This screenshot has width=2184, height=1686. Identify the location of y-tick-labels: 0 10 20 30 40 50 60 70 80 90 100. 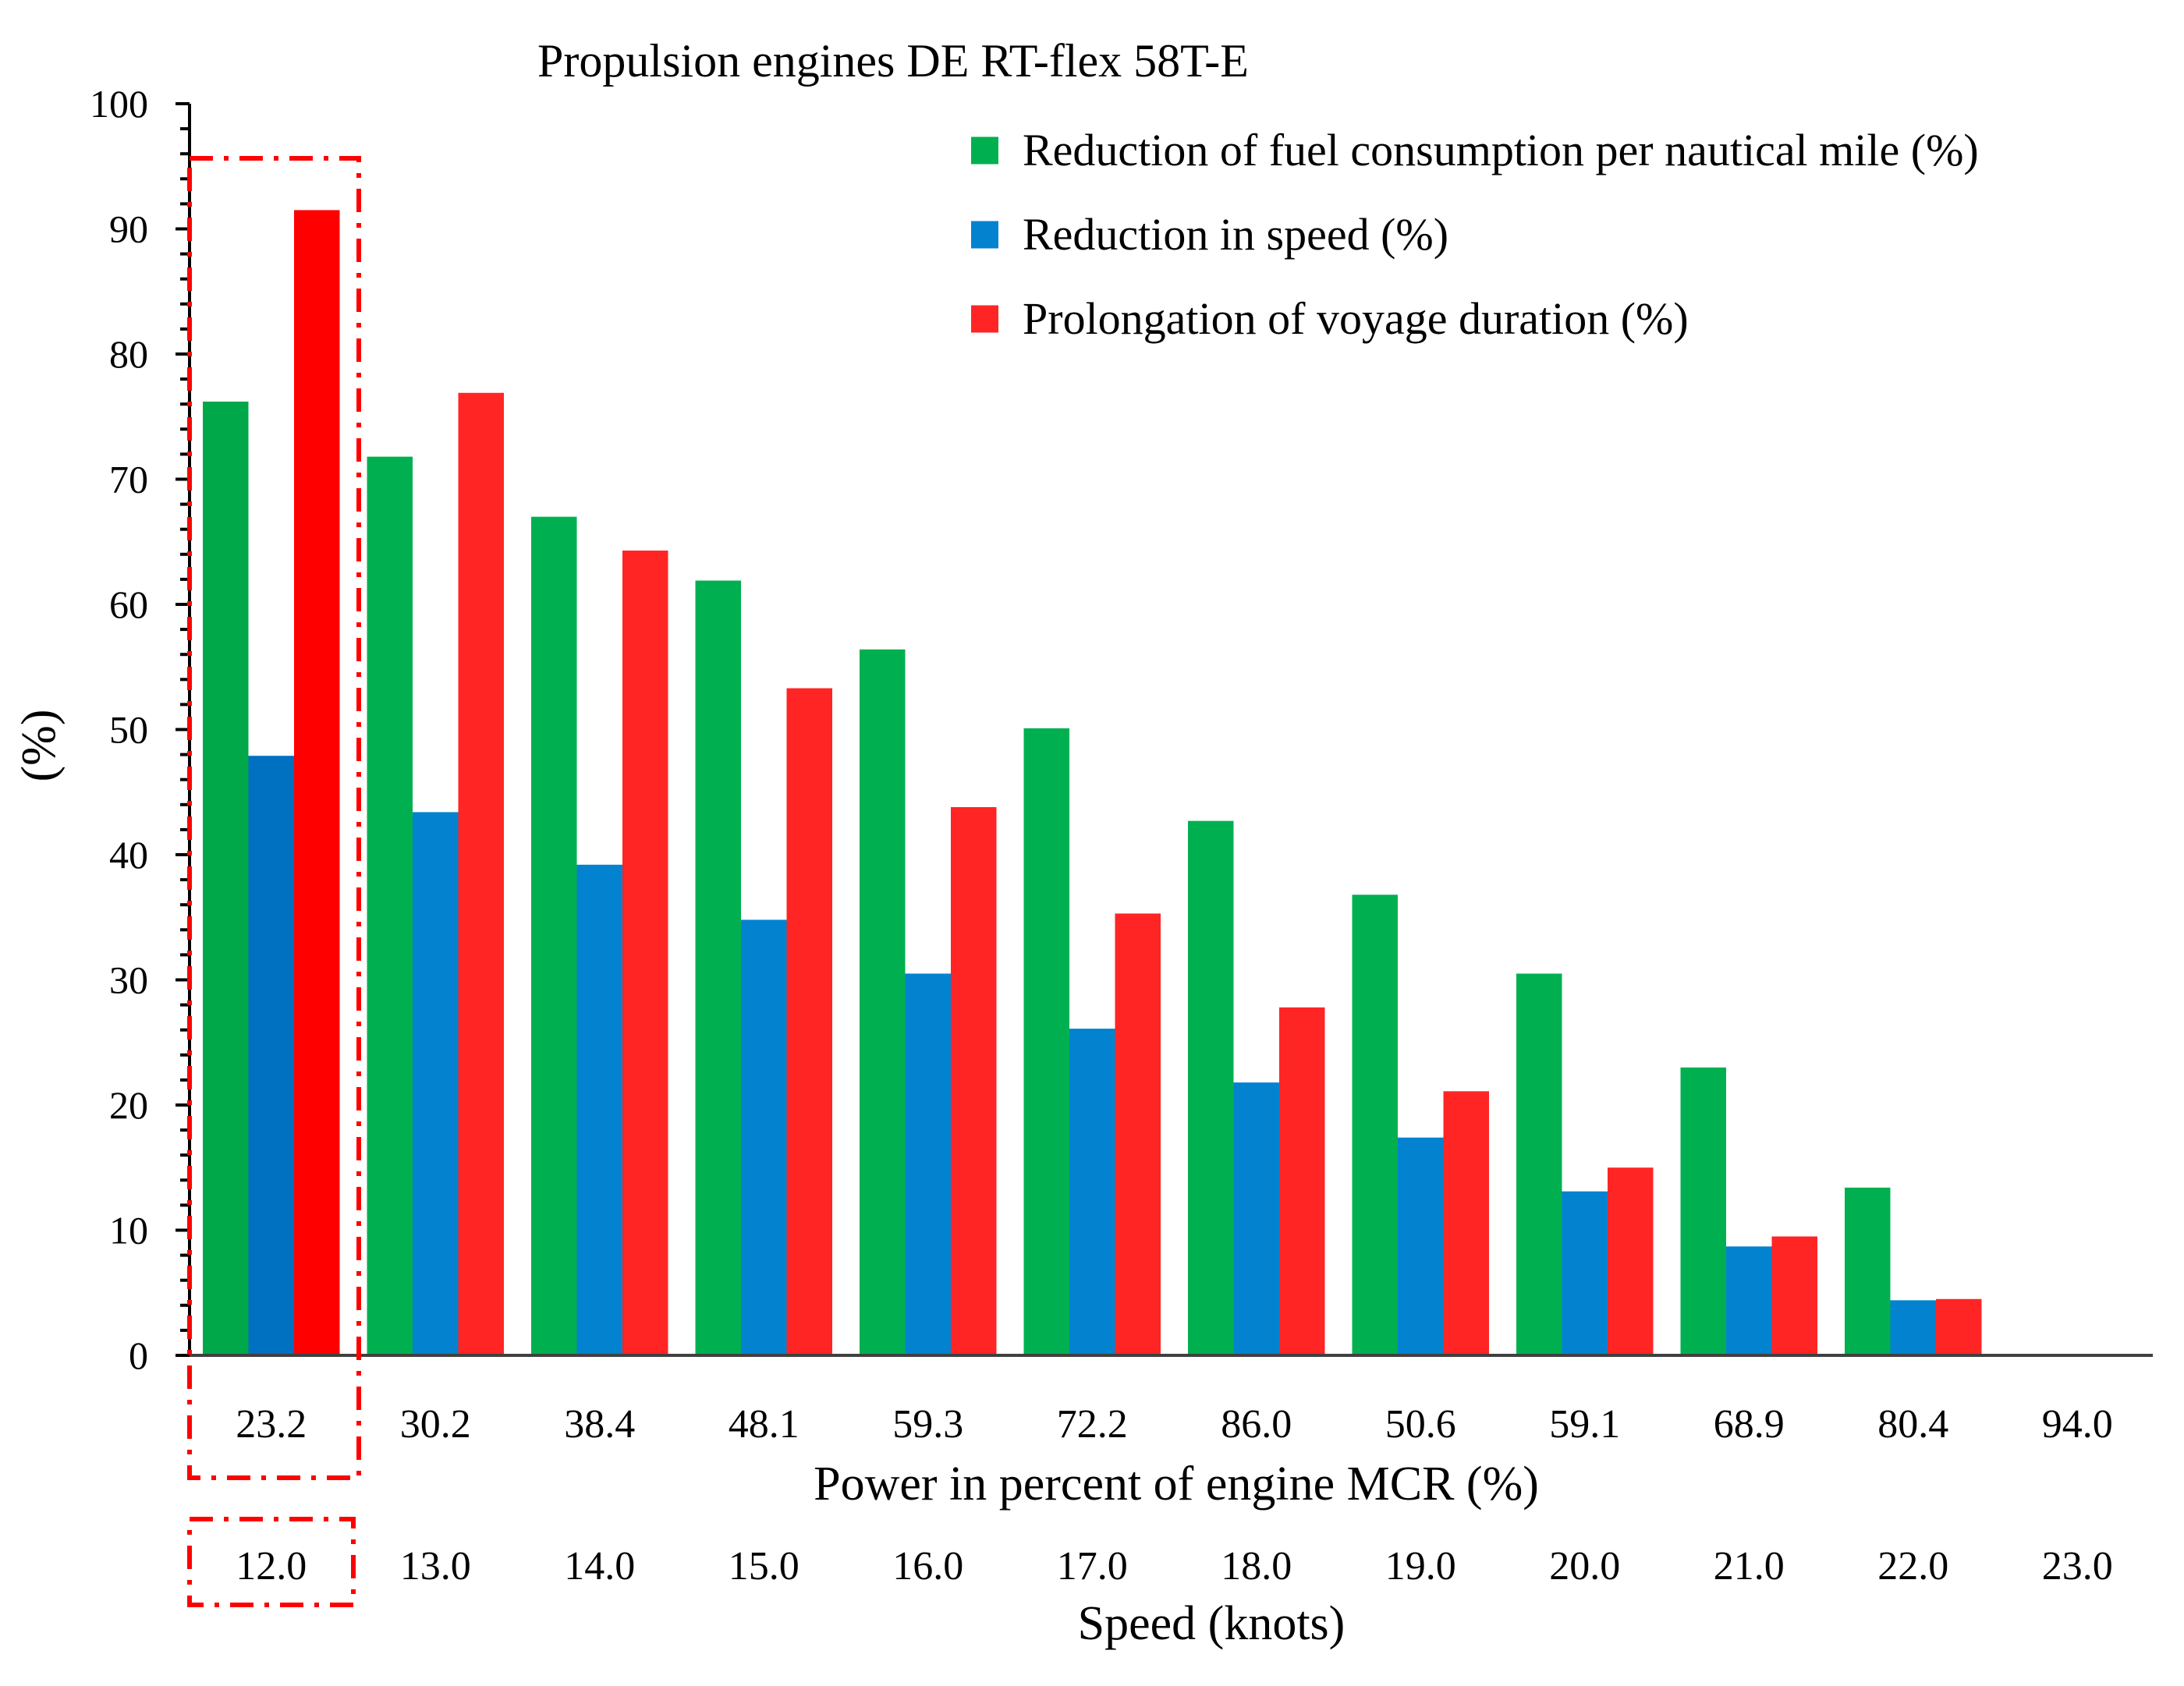
(119, 729).